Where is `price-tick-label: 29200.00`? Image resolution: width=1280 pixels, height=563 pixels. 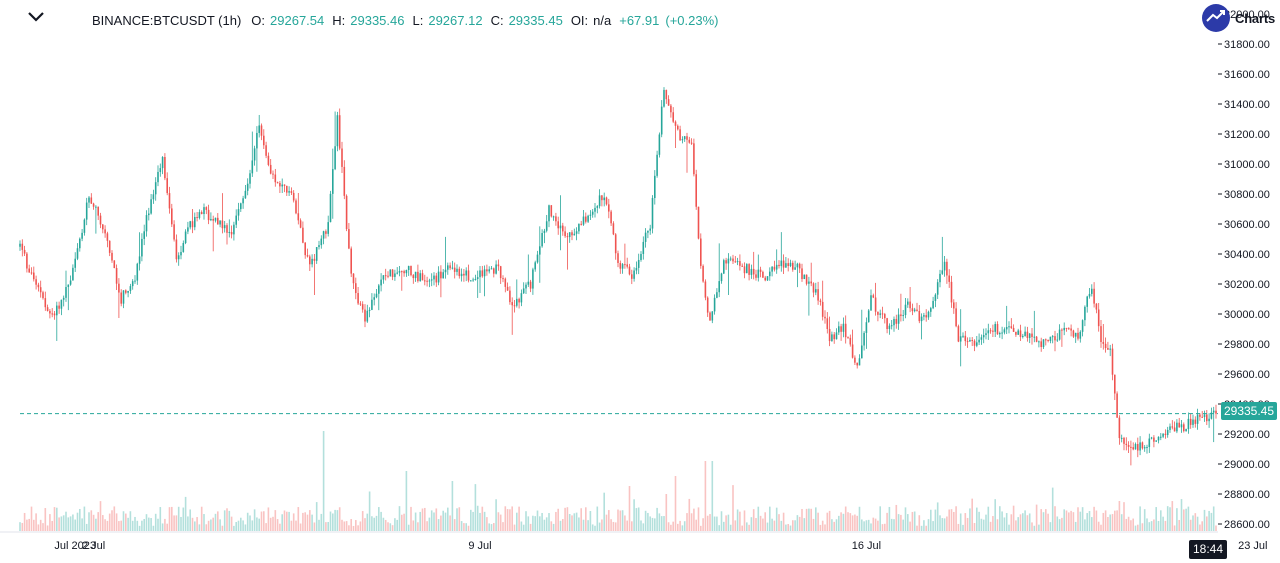
price-tick-label: 29200.00 is located at coordinates (1247, 435).